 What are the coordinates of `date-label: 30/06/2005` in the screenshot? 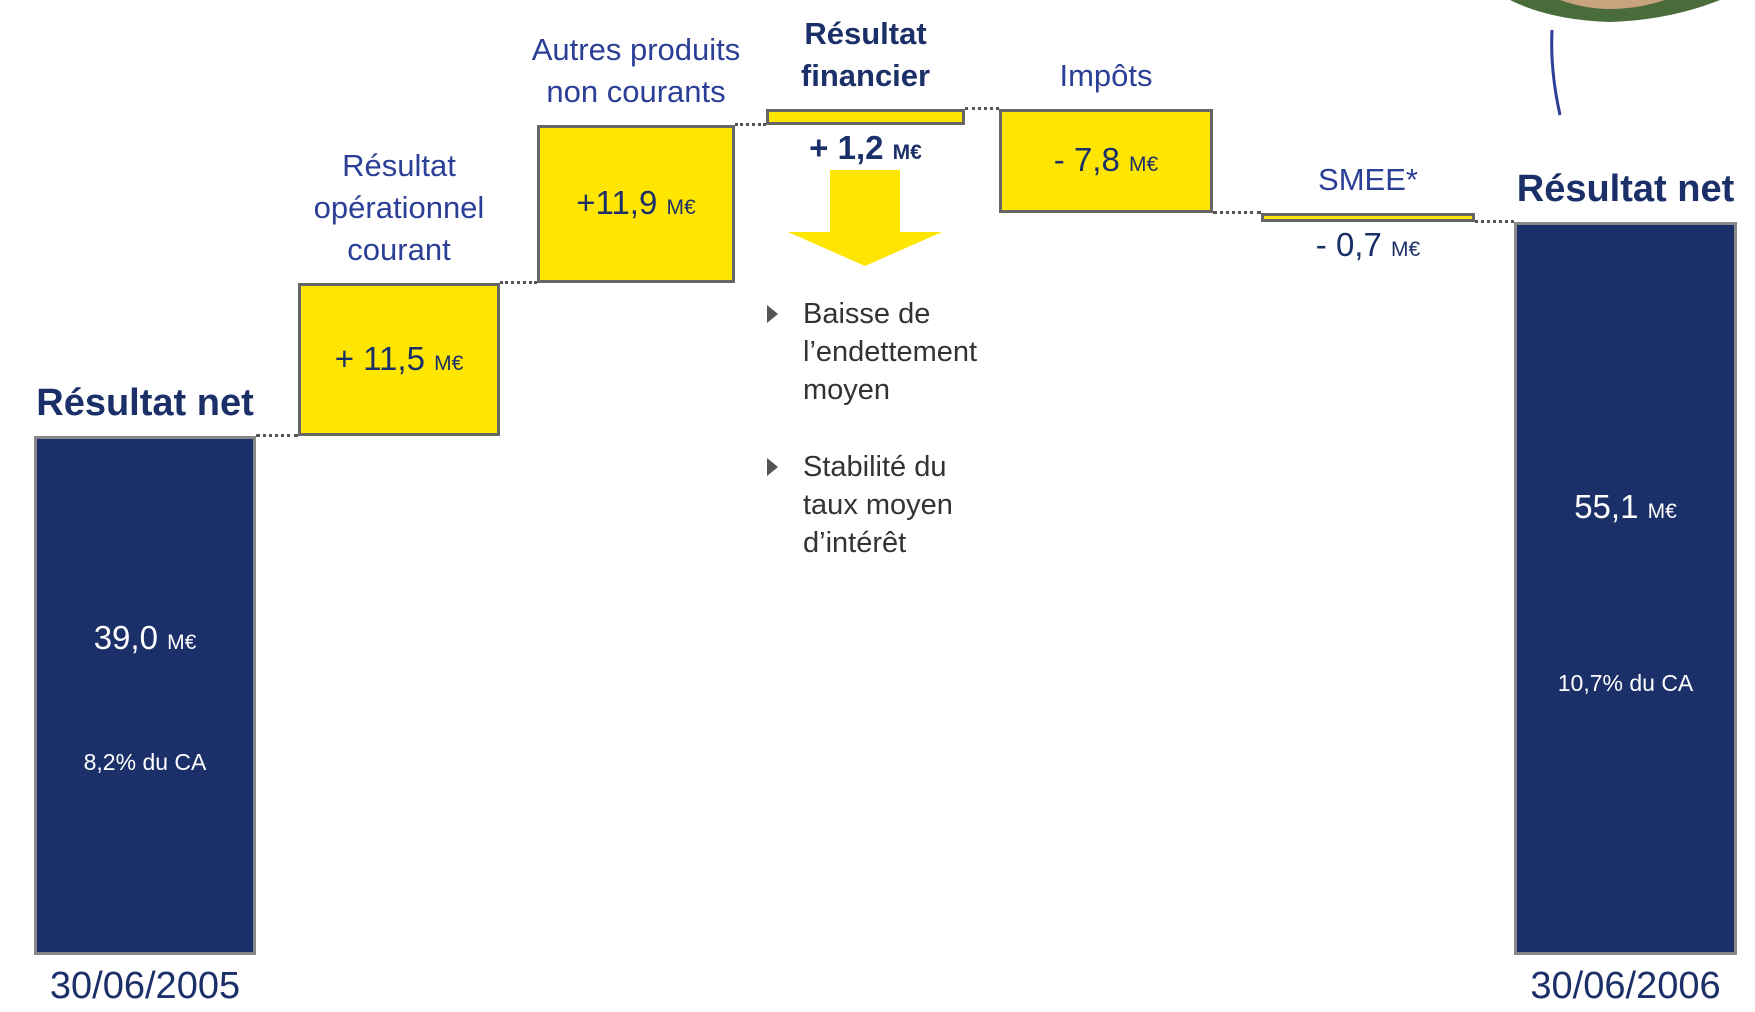 It's located at (145, 986).